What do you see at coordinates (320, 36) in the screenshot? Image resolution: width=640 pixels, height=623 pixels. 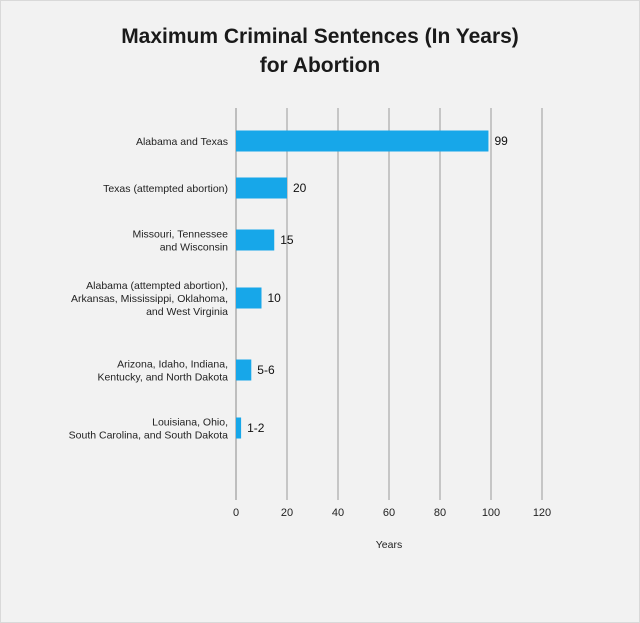 I see `chart-title-line-1: Maximum Criminal Sentences (In Years)` at bounding box center [320, 36].